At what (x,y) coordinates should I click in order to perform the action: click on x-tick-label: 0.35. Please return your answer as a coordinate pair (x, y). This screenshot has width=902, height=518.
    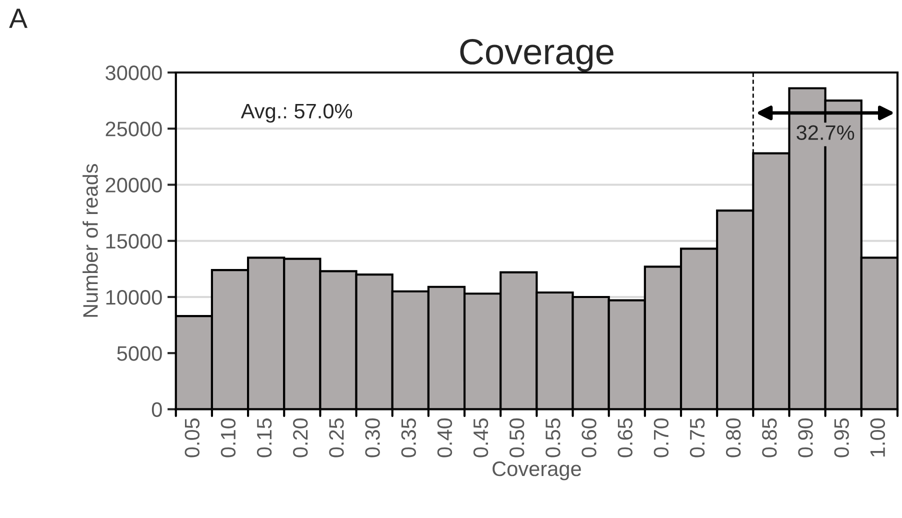
    Looking at the image, I should click on (408, 438).